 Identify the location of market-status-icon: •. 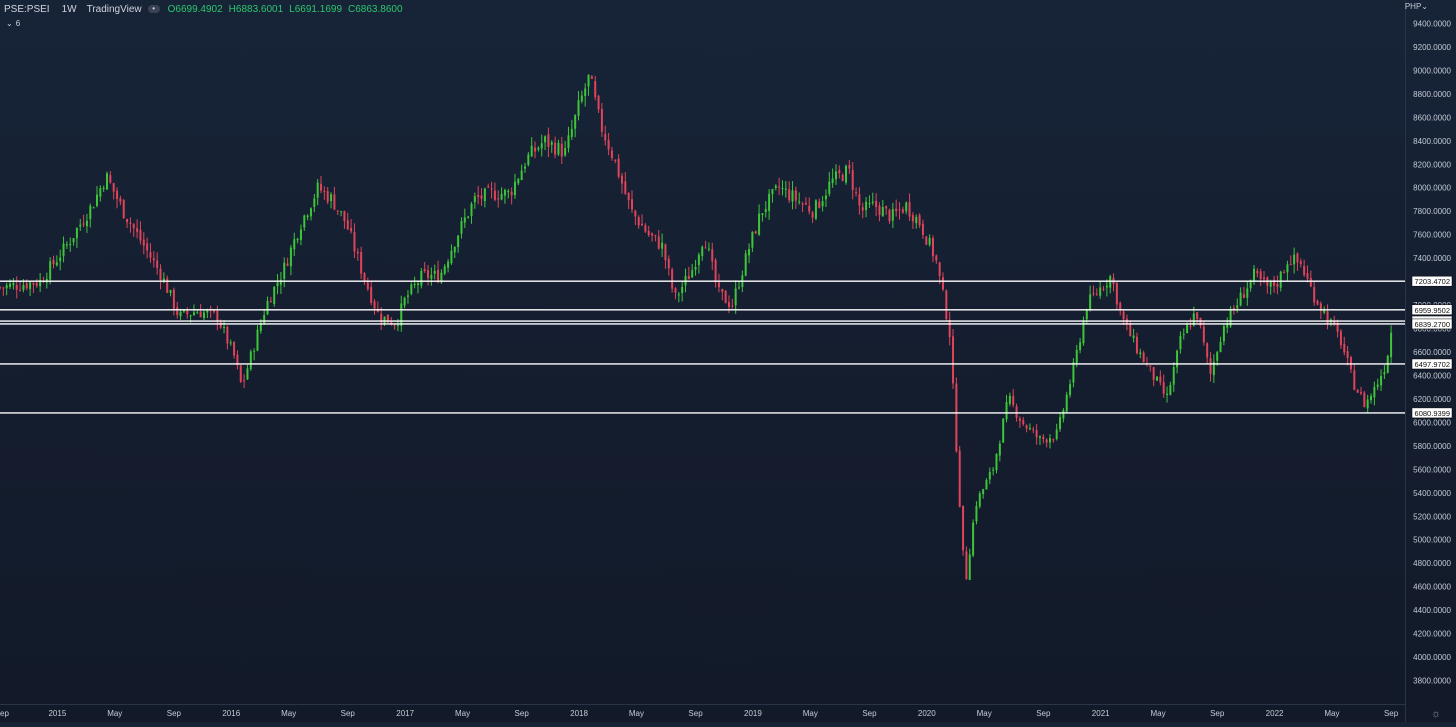
(153, 9).